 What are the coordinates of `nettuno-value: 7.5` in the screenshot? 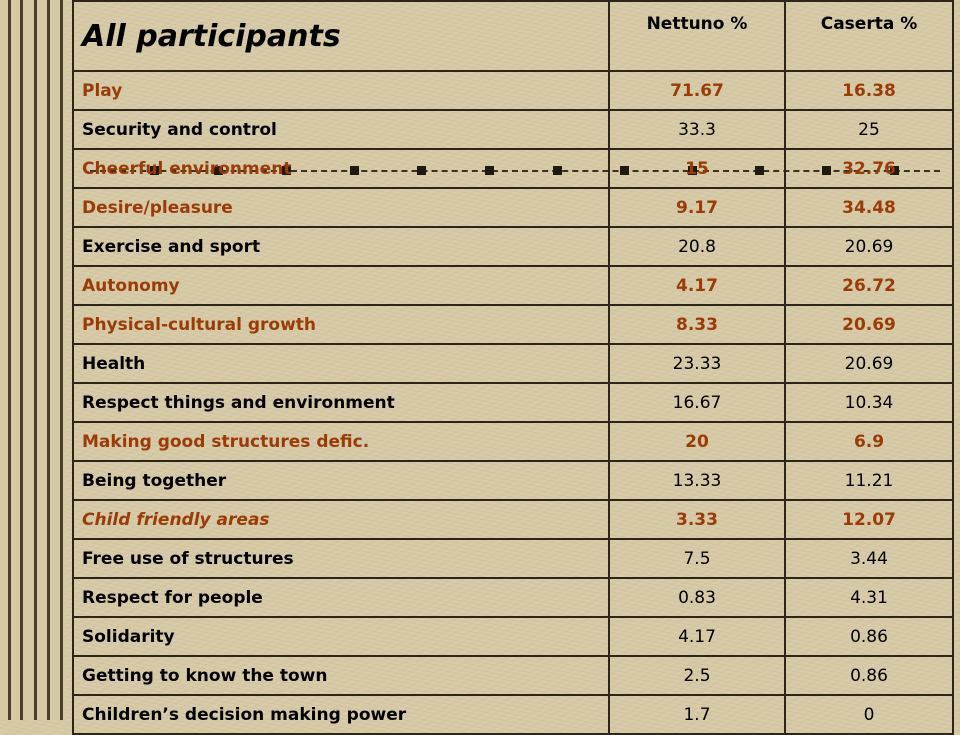 It's located at (697, 558).